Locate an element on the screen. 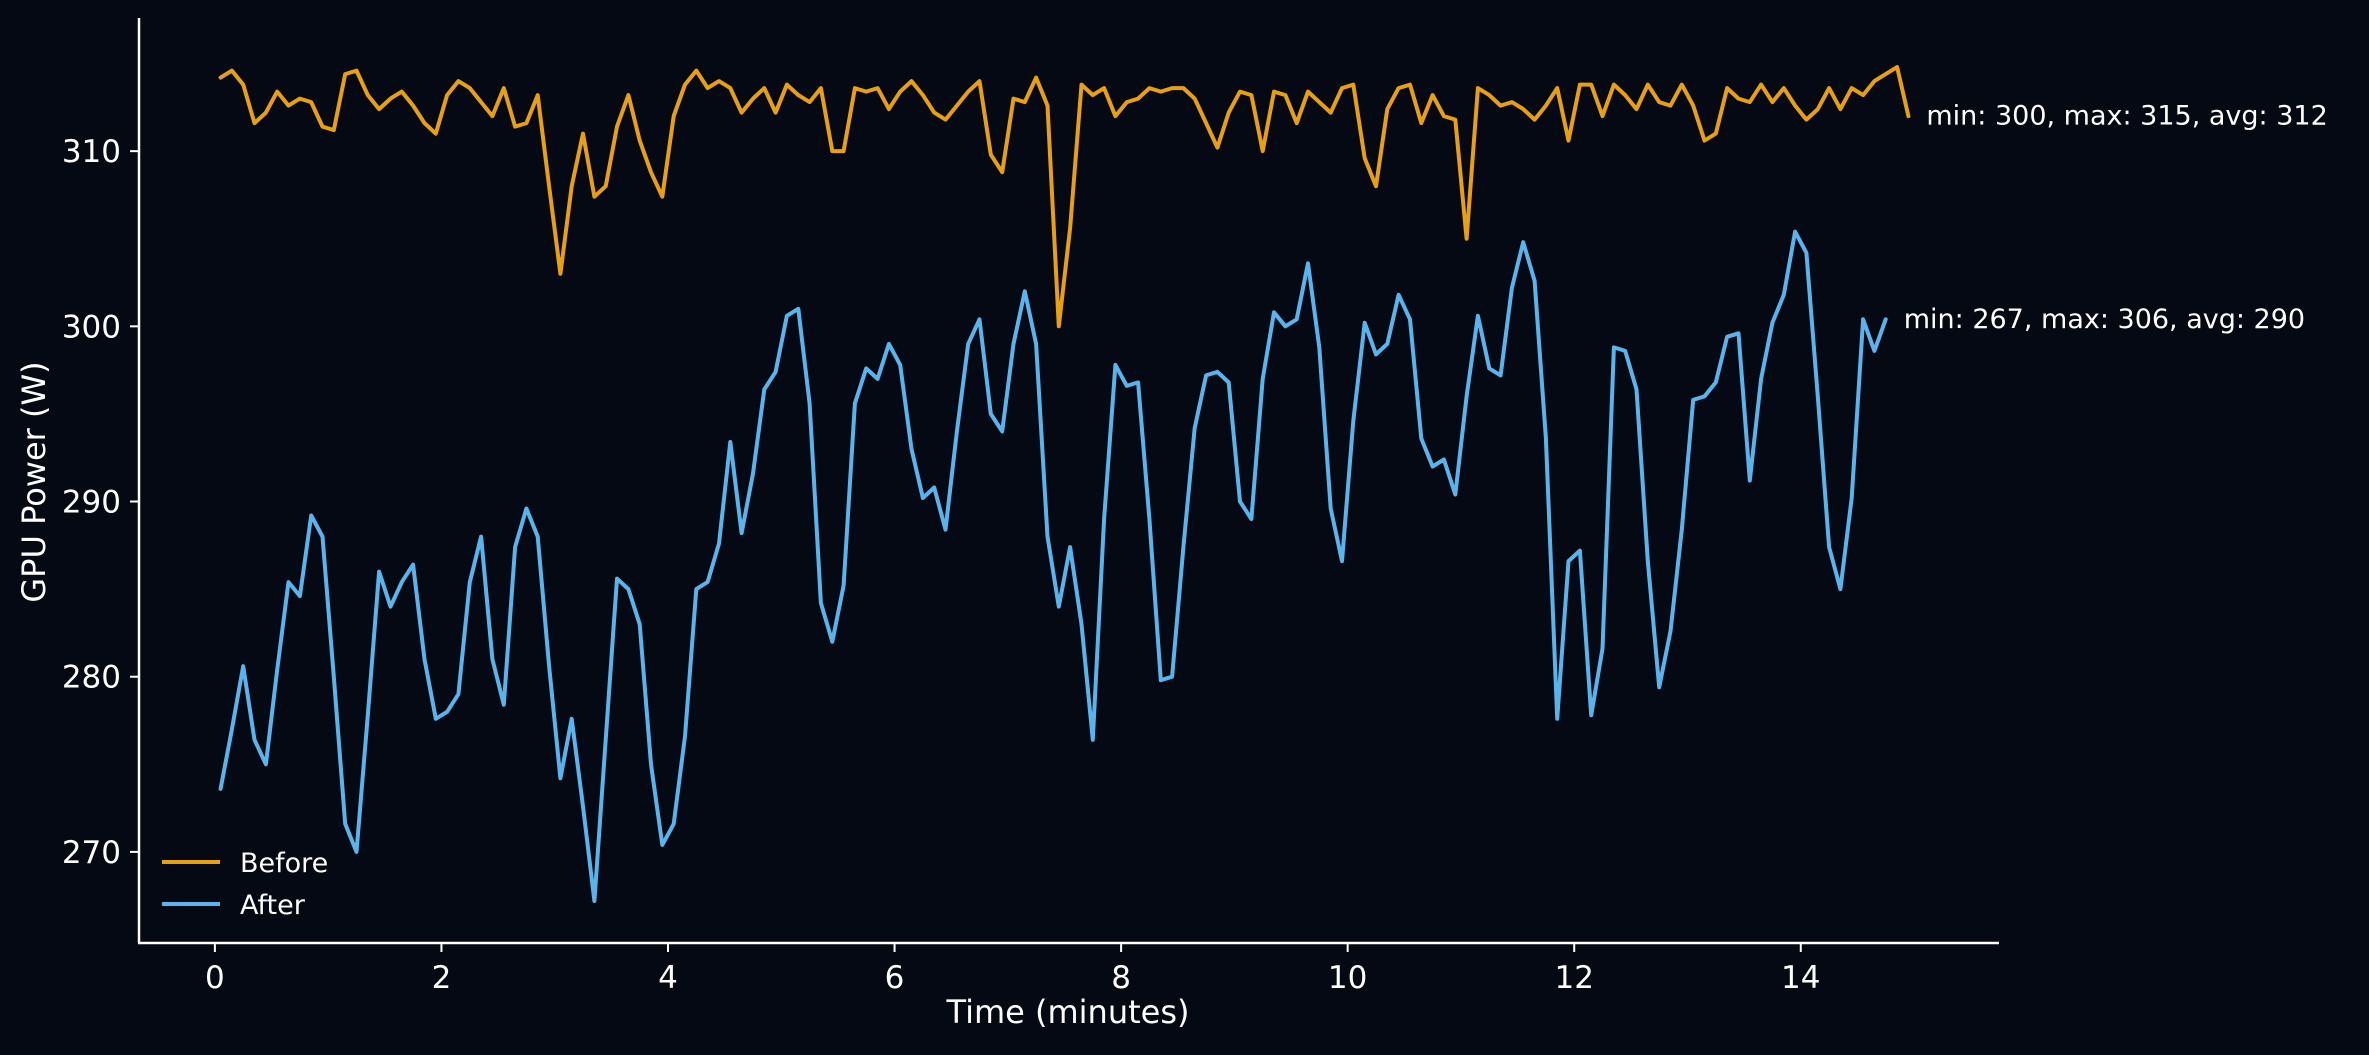  y-tick-label: 290 is located at coordinates (91, 503).